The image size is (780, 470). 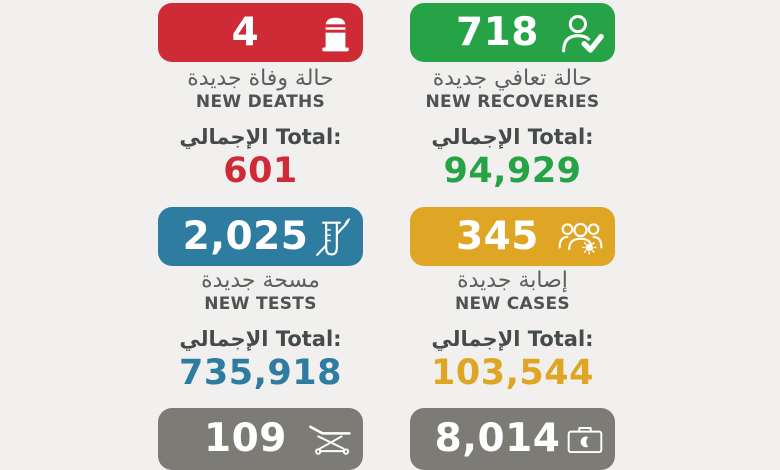 I want to click on recoveries-label-arabic: حالة تعافي جديدة, so click(x=512, y=78).